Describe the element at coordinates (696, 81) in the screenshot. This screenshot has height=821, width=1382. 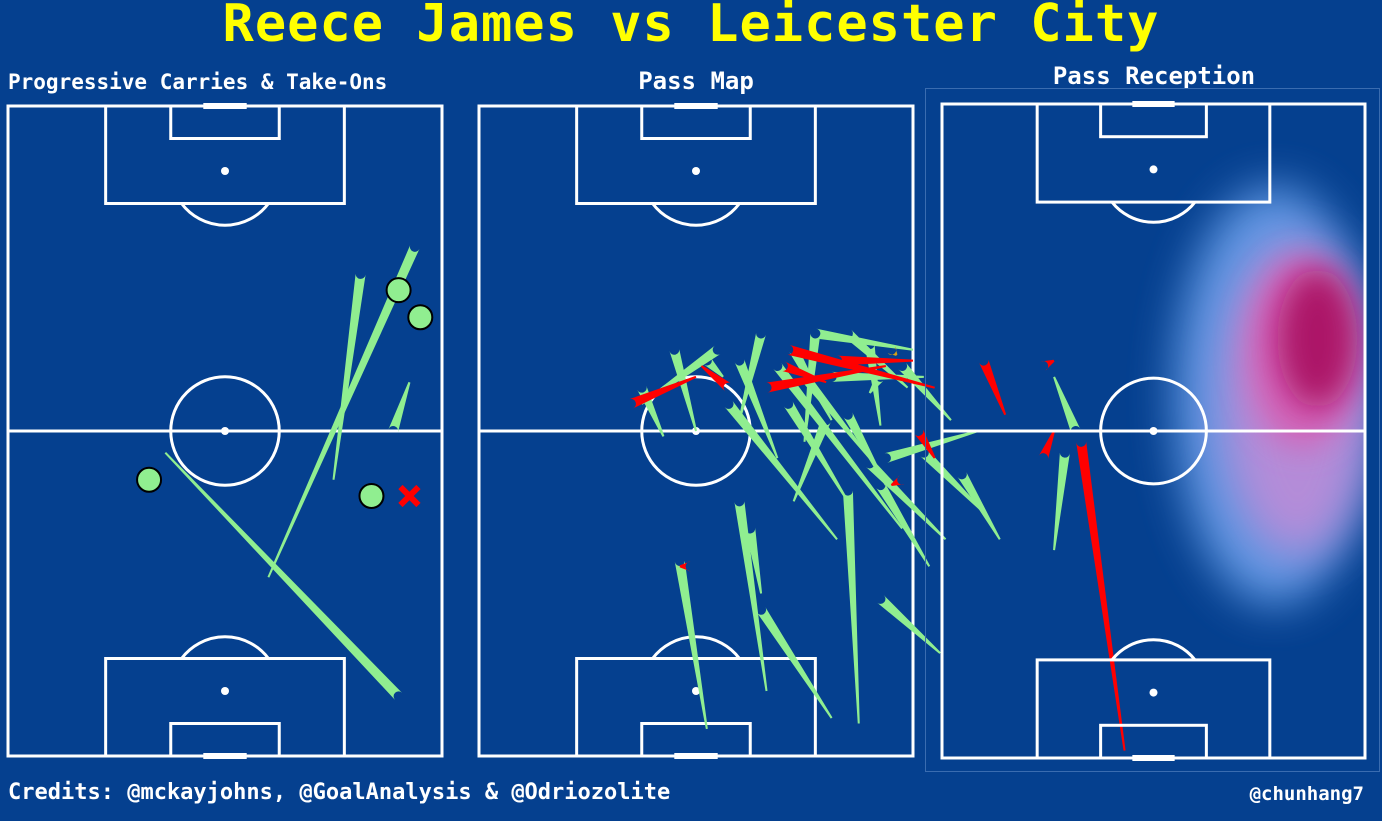
I see `pass-map-title: Pass Map` at that location.